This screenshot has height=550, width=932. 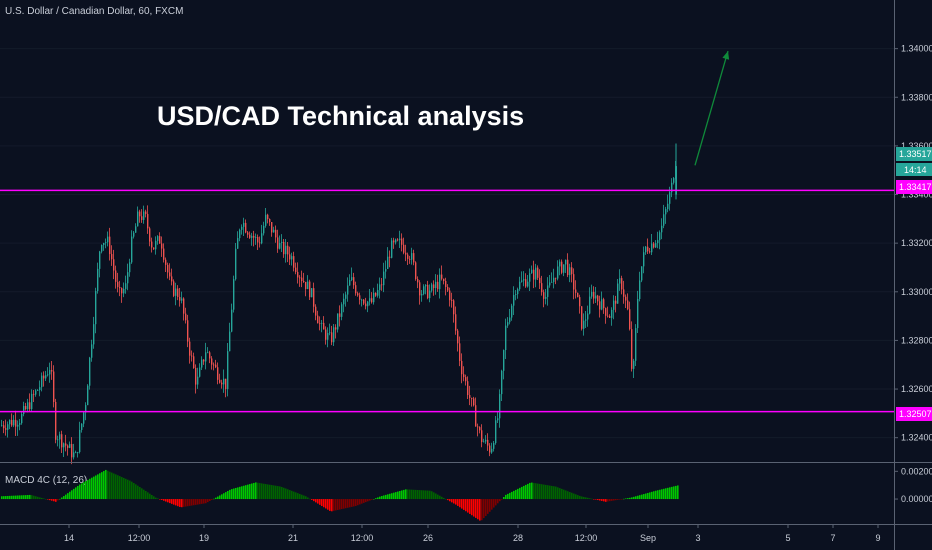 I want to click on countdown-tag: 14:14, so click(x=915, y=170).